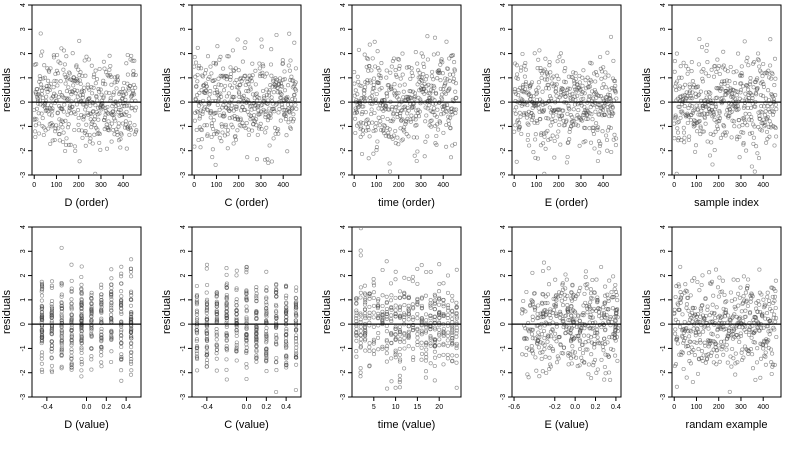 The width and height of the screenshot is (800, 450). What do you see at coordinates (343, 54) in the screenshot?
I see `y-tick-label: 2` at bounding box center [343, 54].